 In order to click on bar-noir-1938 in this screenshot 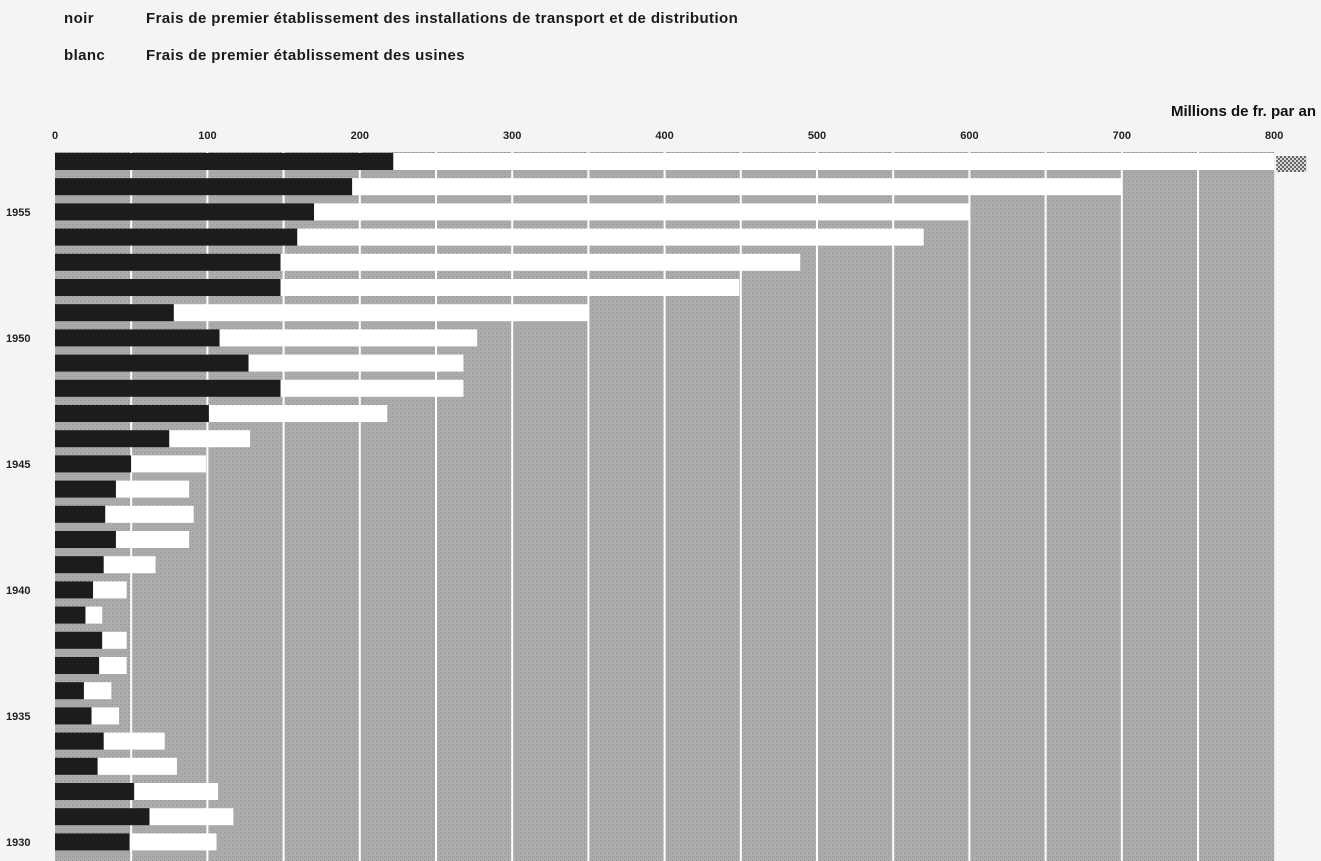, I will do `click(79, 640)`.